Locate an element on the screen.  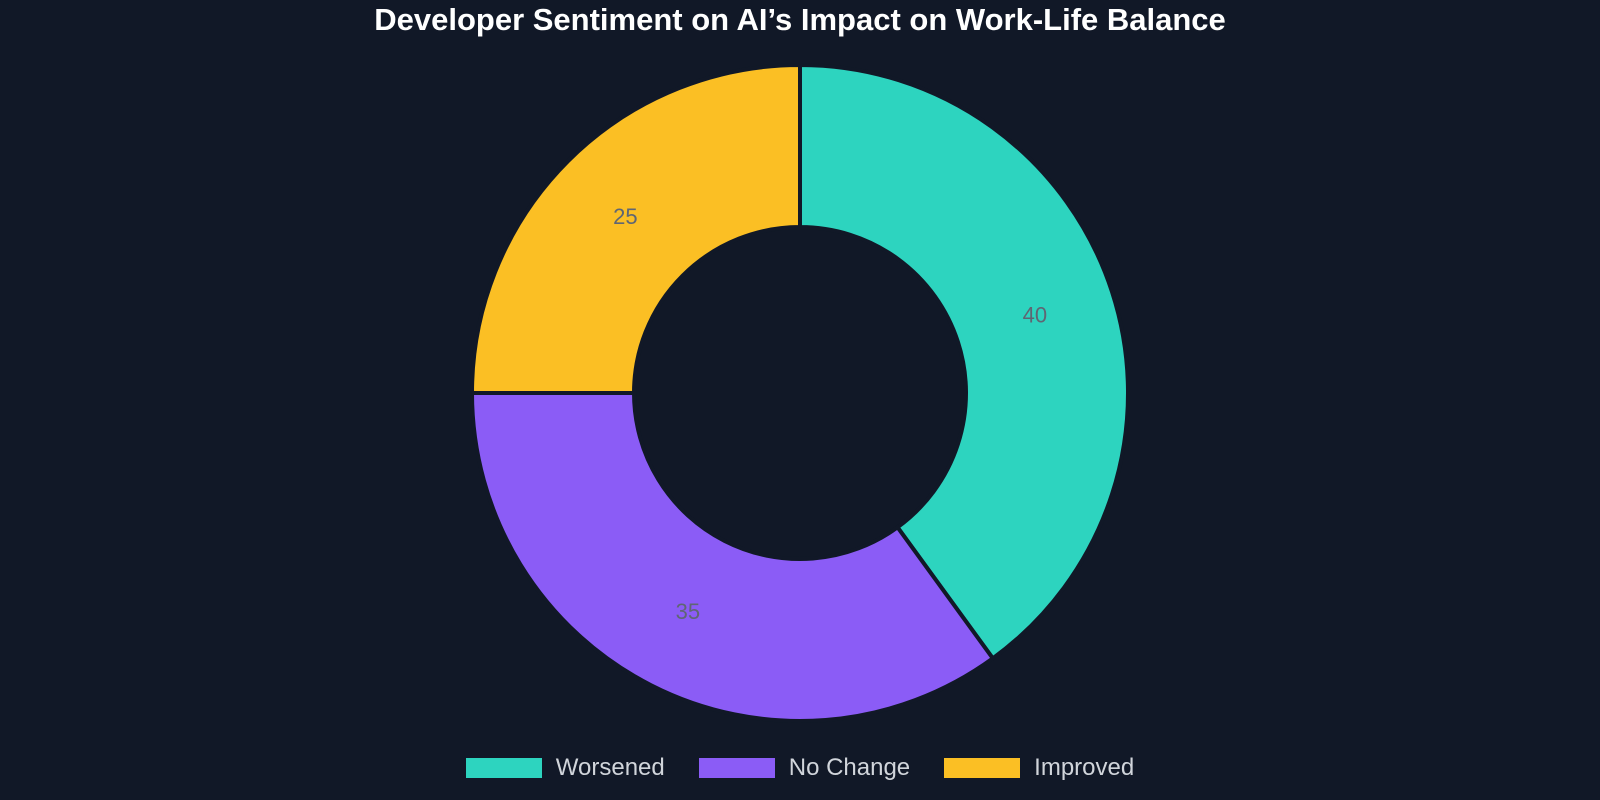
slice-improved is located at coordinates (635, 228).